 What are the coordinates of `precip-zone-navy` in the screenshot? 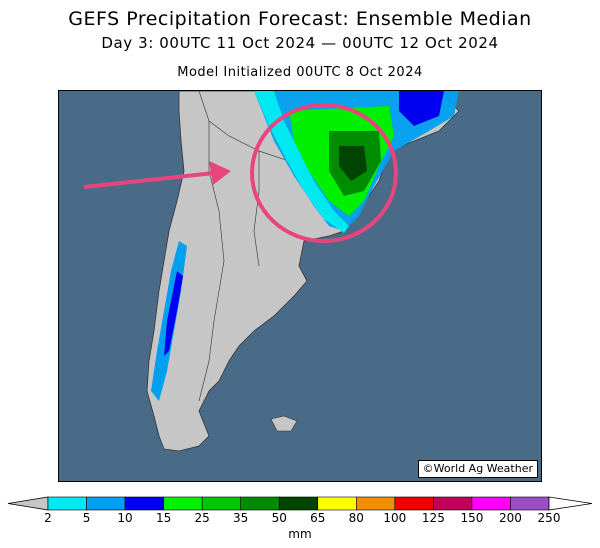 It's located at (421, 108).